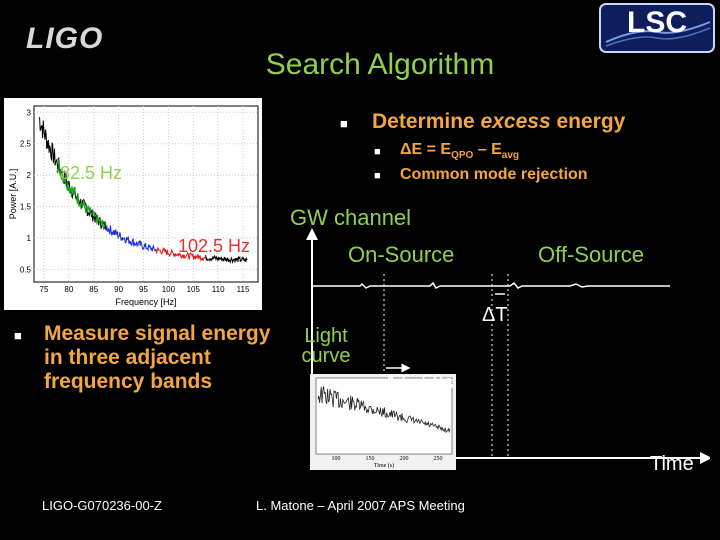  Describe the element at coordinates (384, 465) in the screenshot. I see `light-curve-x-label: Time (s)` at that location.